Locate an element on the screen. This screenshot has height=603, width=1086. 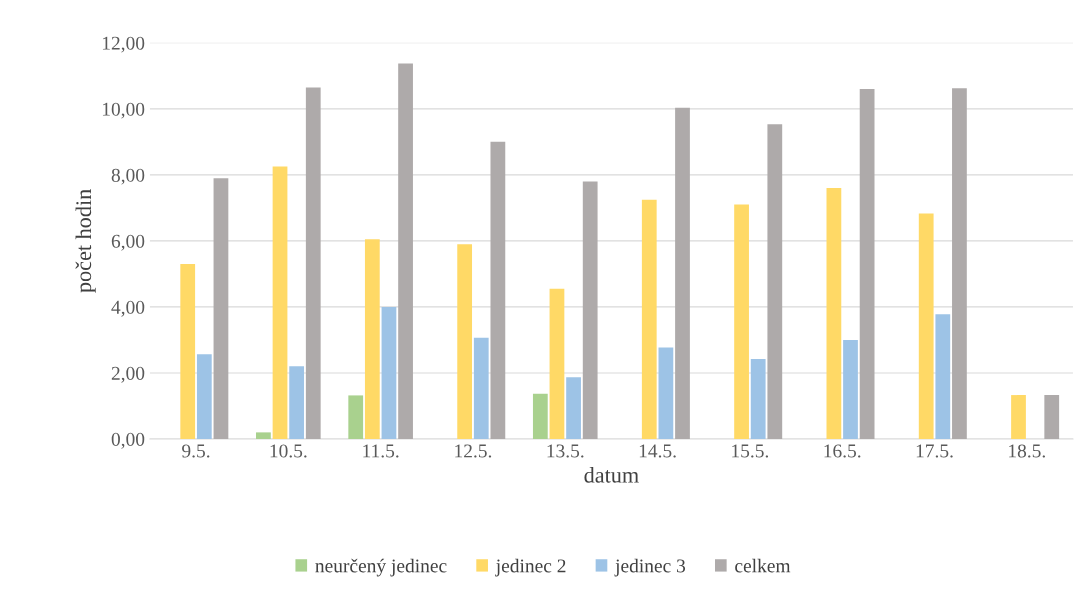
y-tick-label: 12,00 is located at coordinates (123, 44).